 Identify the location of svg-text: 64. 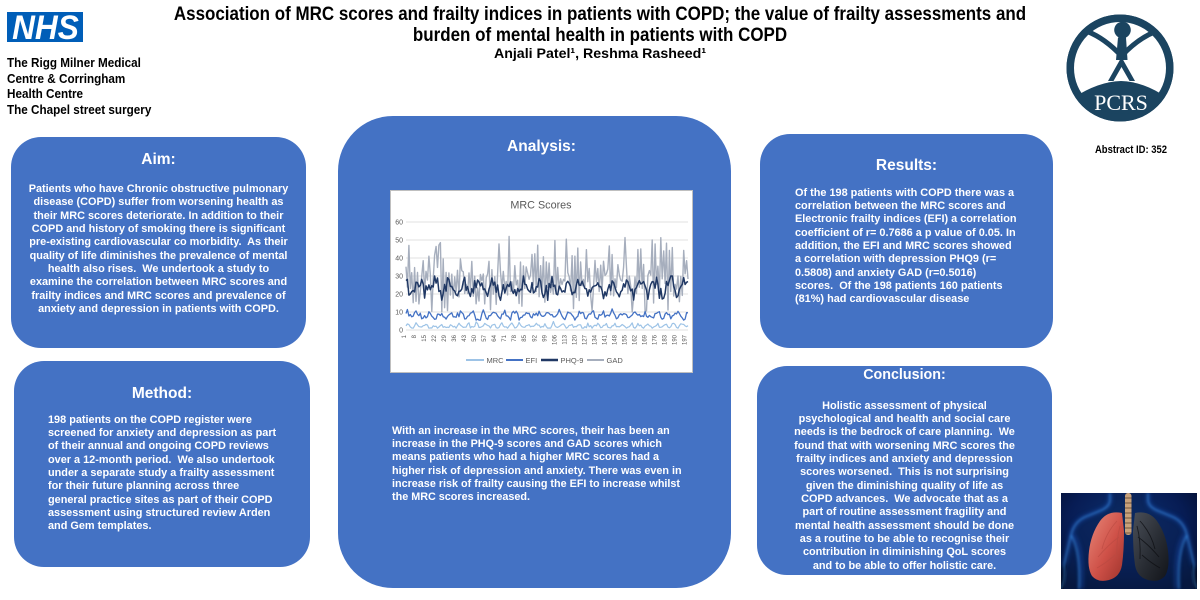
(495, 337).